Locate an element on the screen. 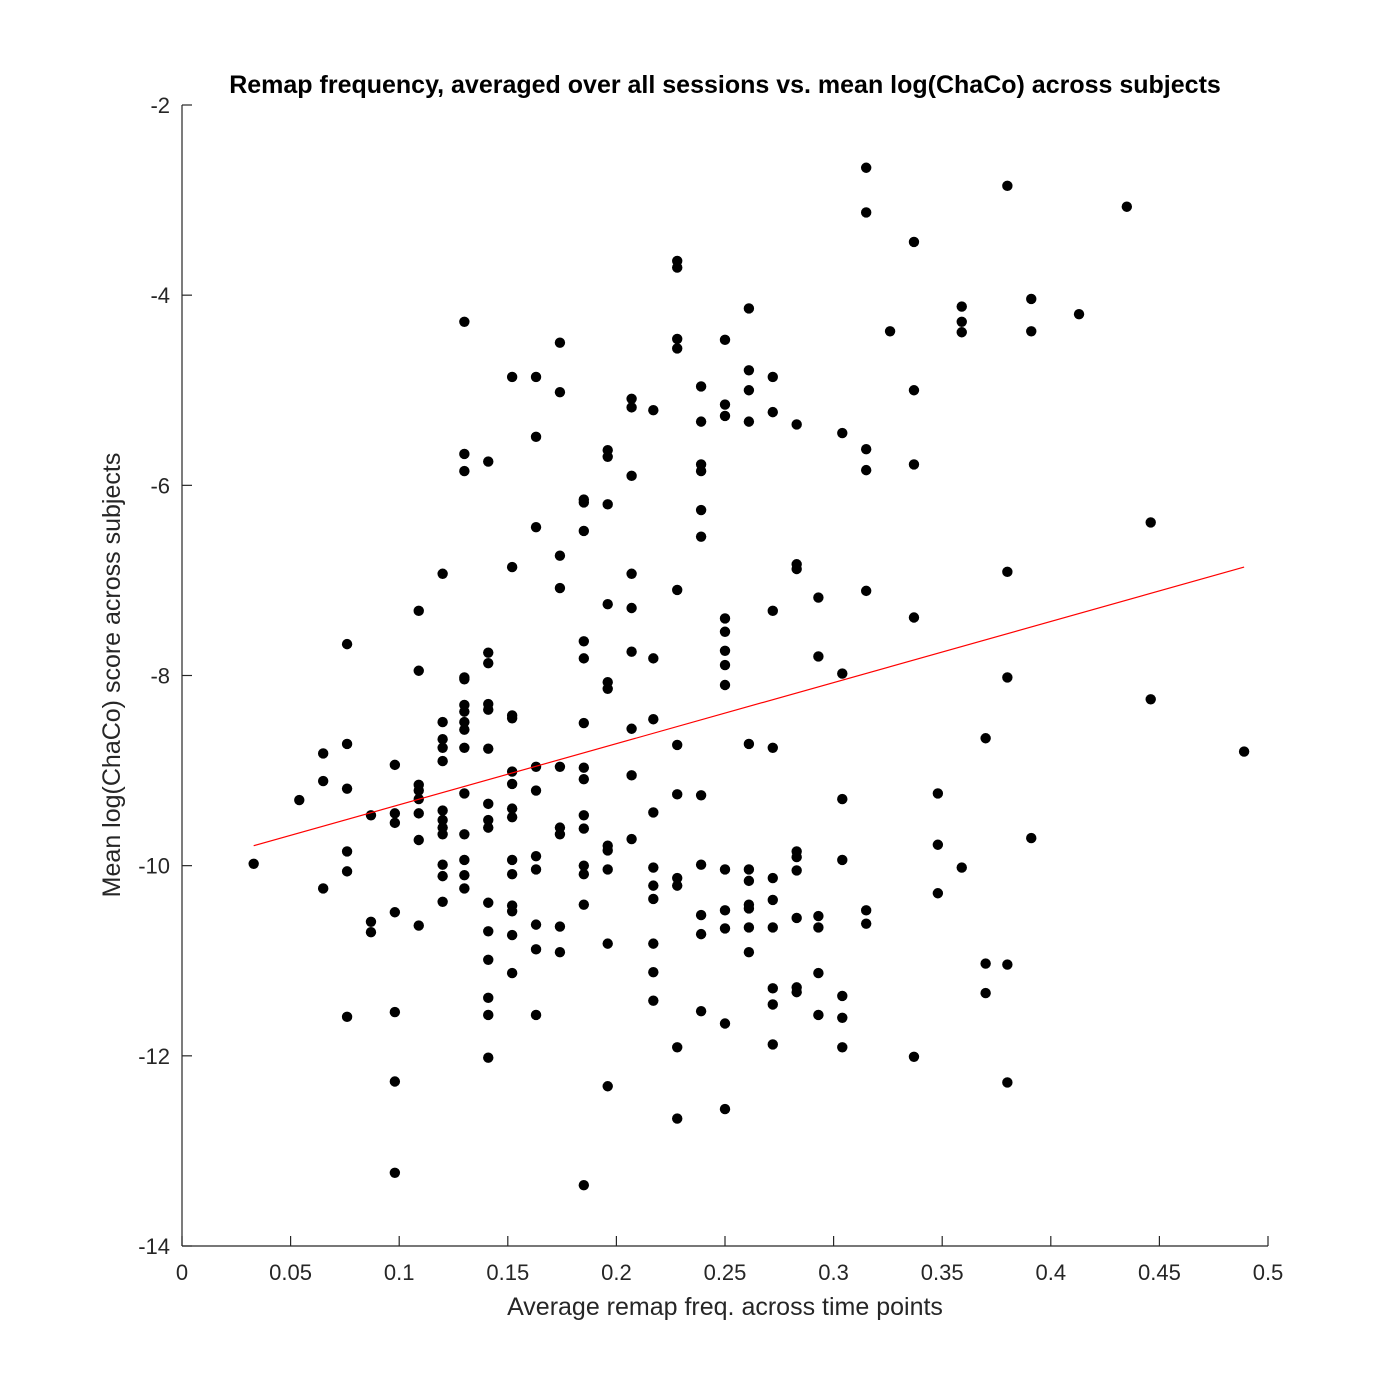  fit-line is located at coordinates (749, 706).